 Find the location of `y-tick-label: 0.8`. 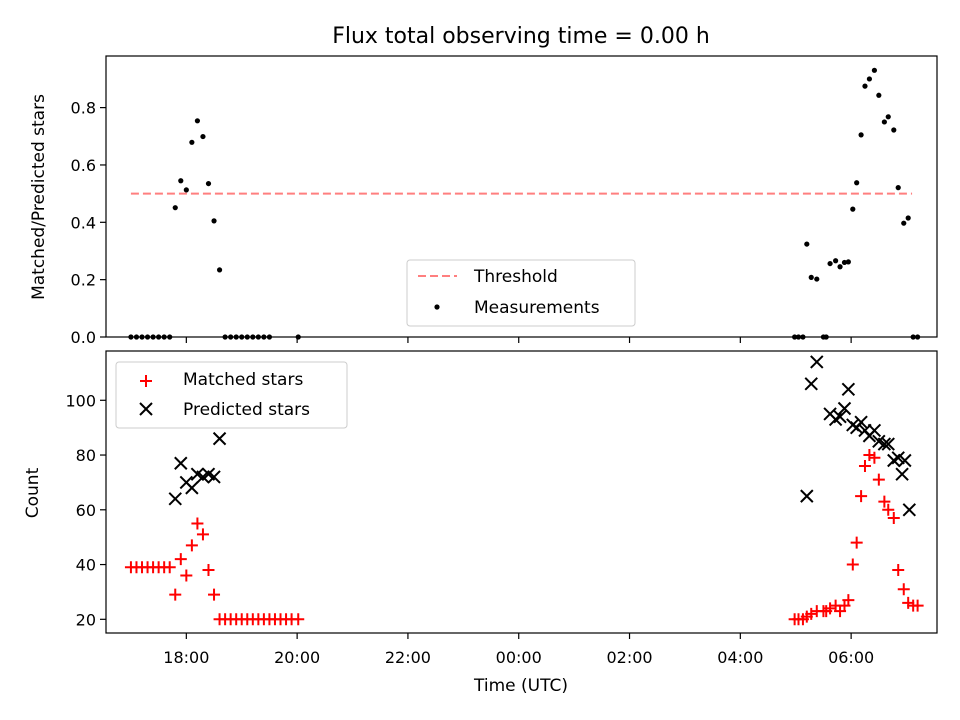

y-tick-label: 0.8 is located at coordinates (83, 108).